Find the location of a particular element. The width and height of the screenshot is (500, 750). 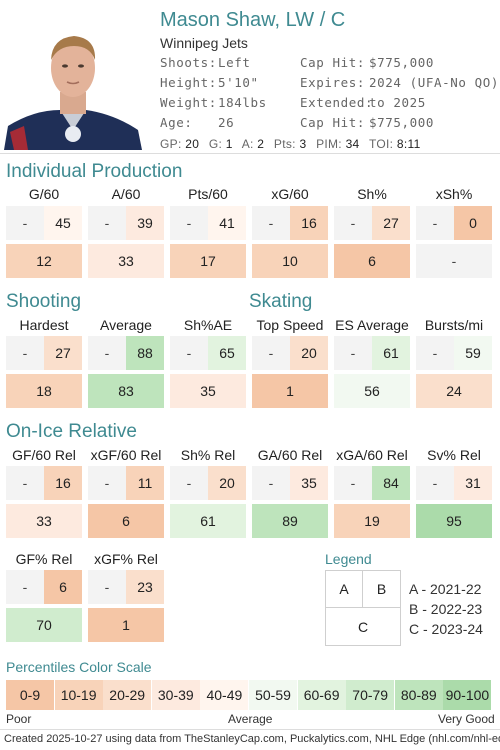

shoot-skate-4-label: ES Average is located at coordinates (372, 325).